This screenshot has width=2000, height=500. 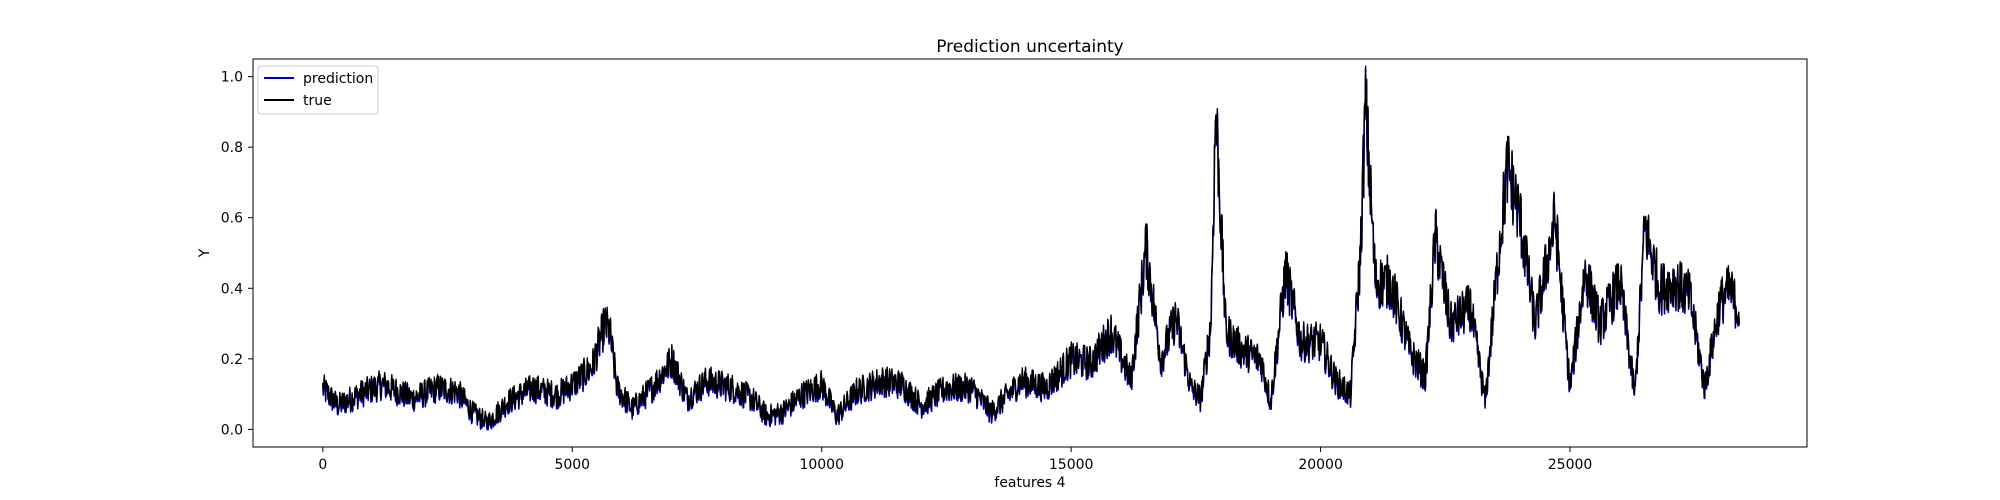 I want to click on x-axis: 0 5000 10000 15000 20000 25000, so click(x=955, y=460).